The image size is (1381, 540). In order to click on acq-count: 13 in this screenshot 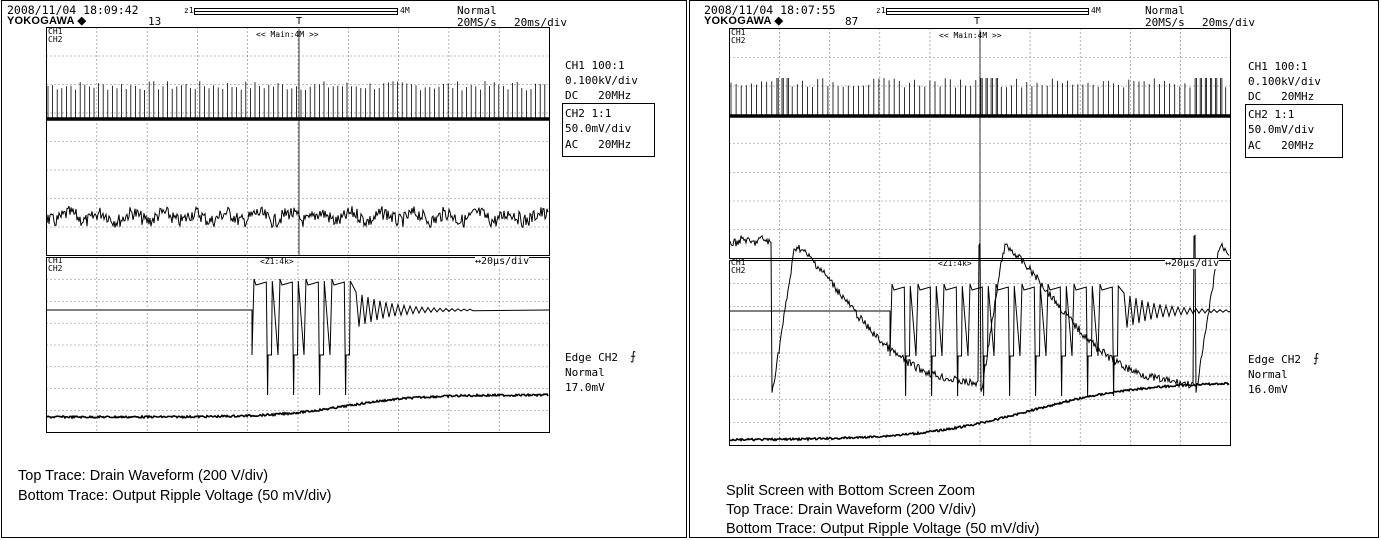, I will do `click(155, 21)`.